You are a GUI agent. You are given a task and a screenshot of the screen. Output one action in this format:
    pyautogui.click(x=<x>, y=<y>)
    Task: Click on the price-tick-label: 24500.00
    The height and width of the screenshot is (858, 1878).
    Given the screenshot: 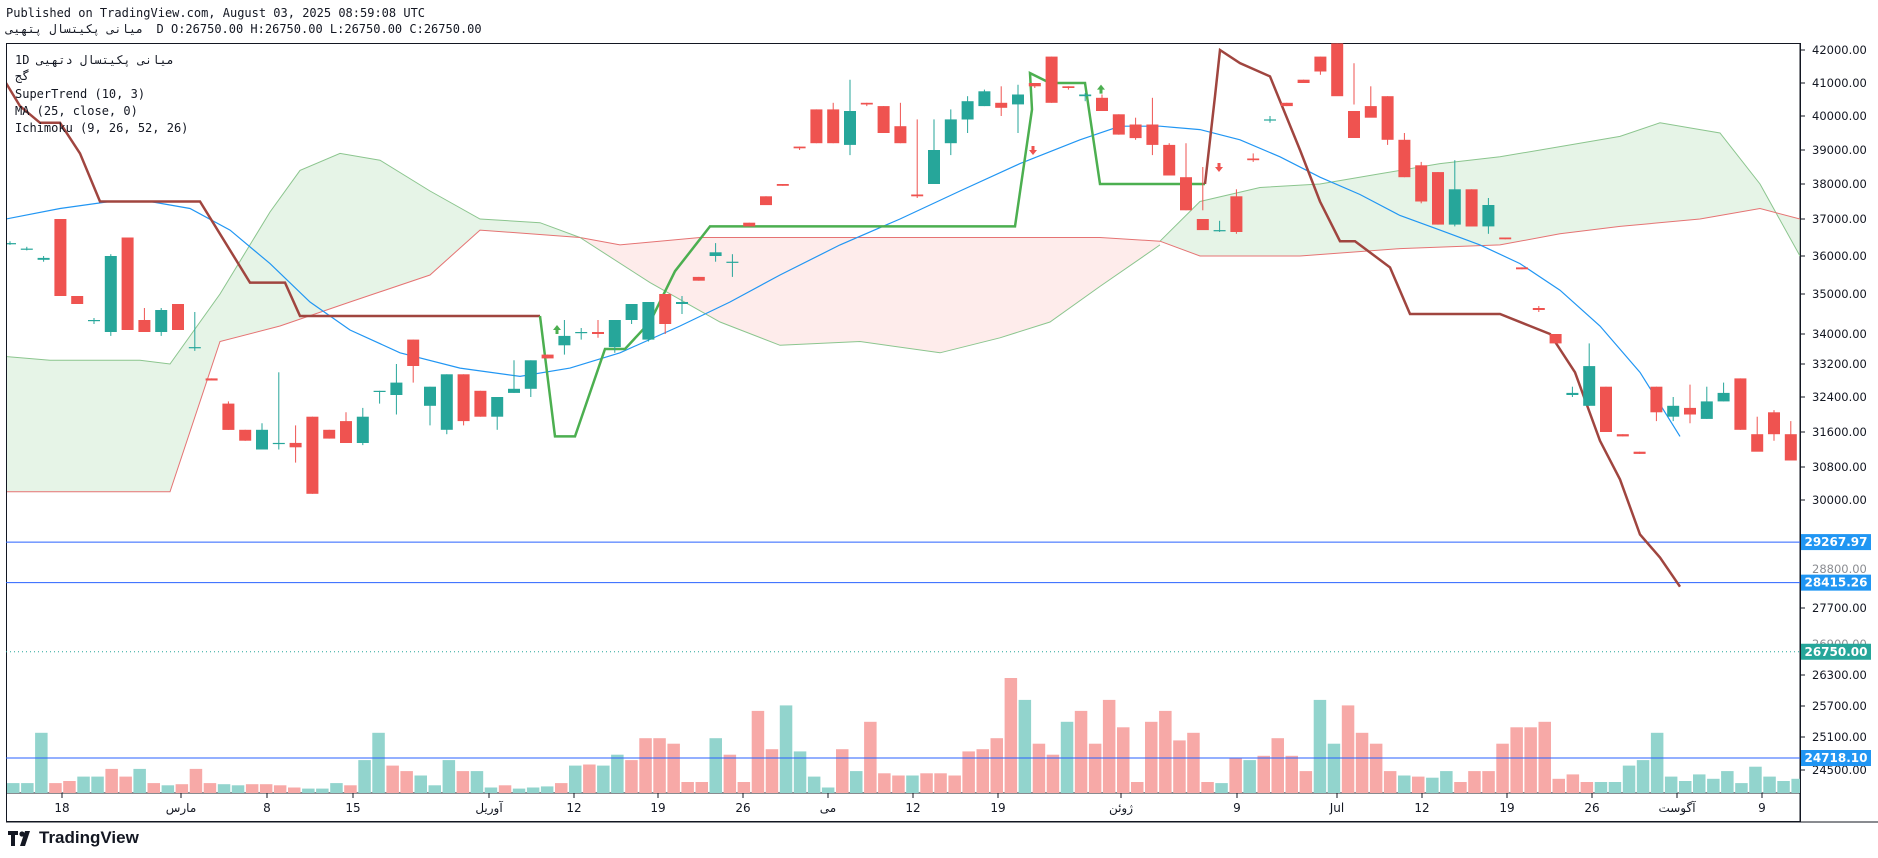 What is the action you would take?
    pyautogui.click(x=1839, y=770)
    